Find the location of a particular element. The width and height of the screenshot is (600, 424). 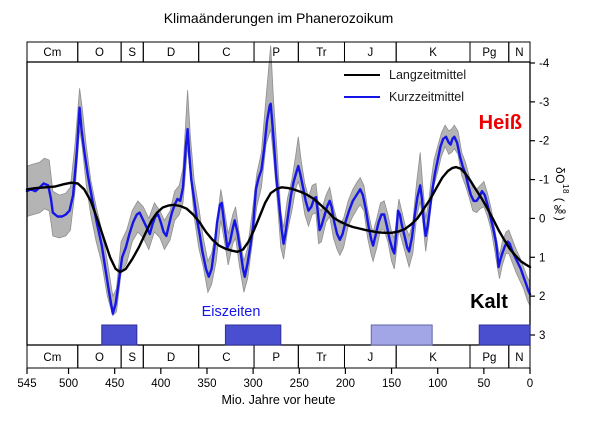

svg-text: 350 is located at coordinates (206, 384).